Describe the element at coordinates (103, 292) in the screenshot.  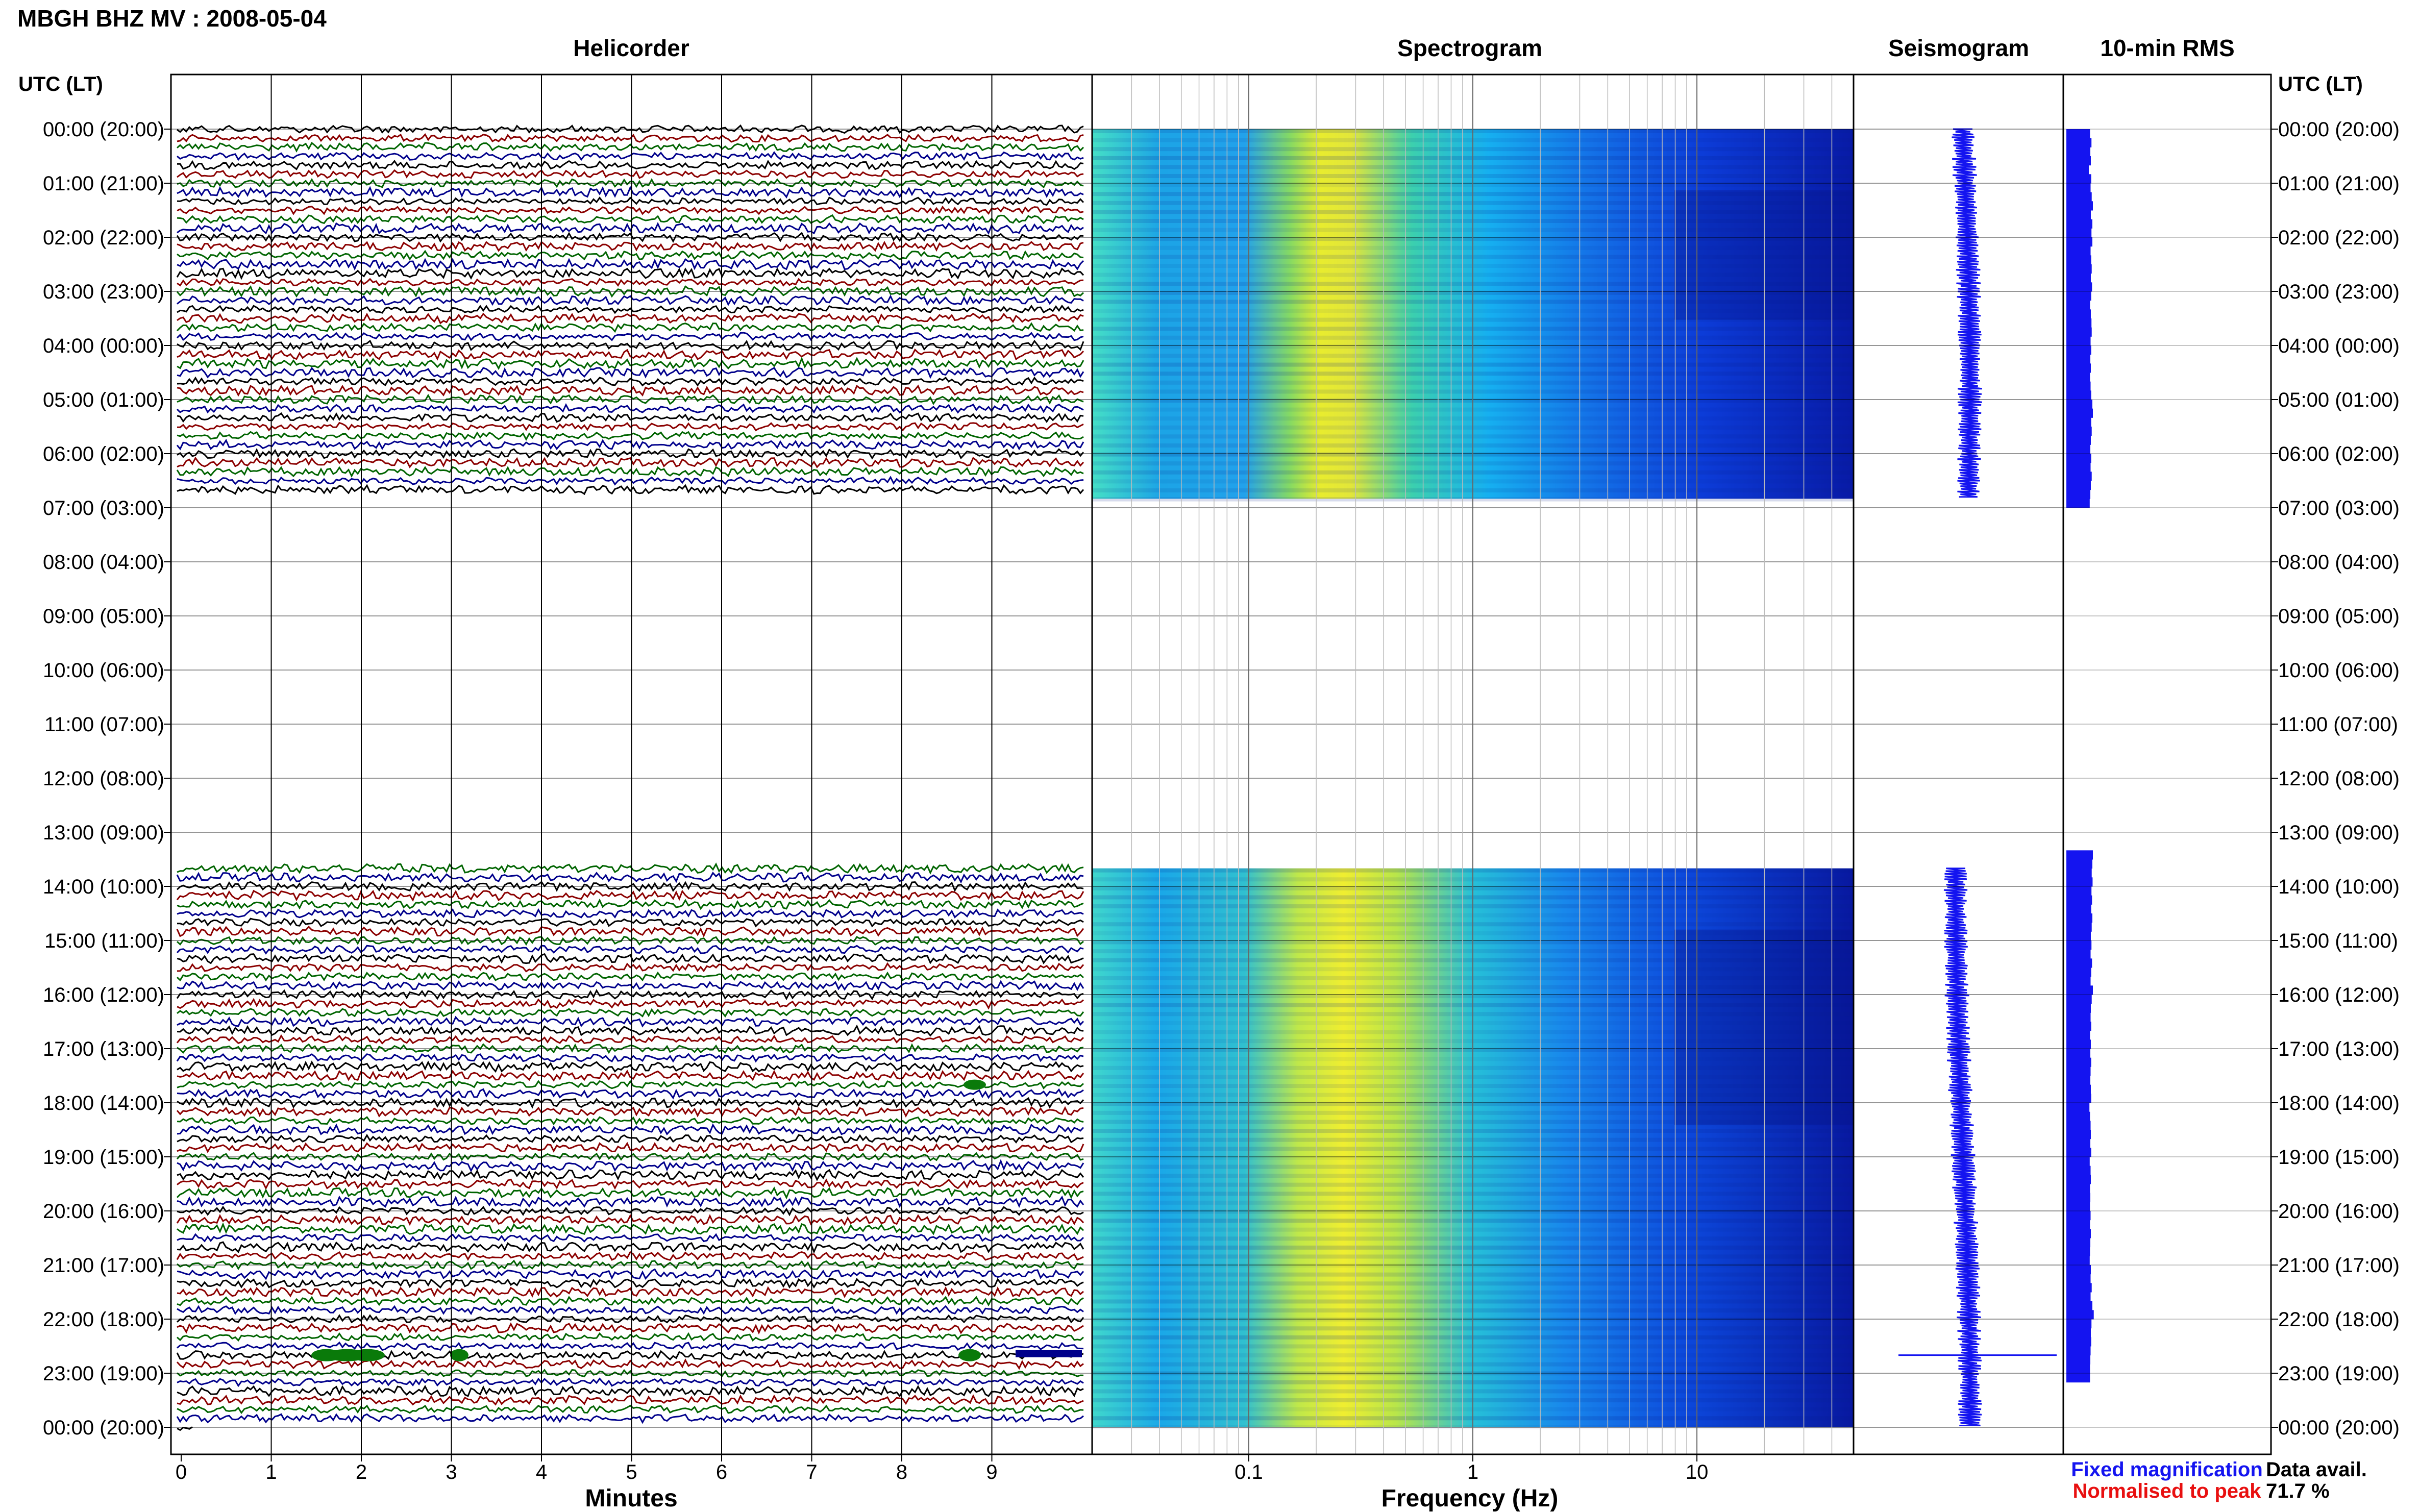
I see `time-label-left: 03:00 (23:00)` at that location.